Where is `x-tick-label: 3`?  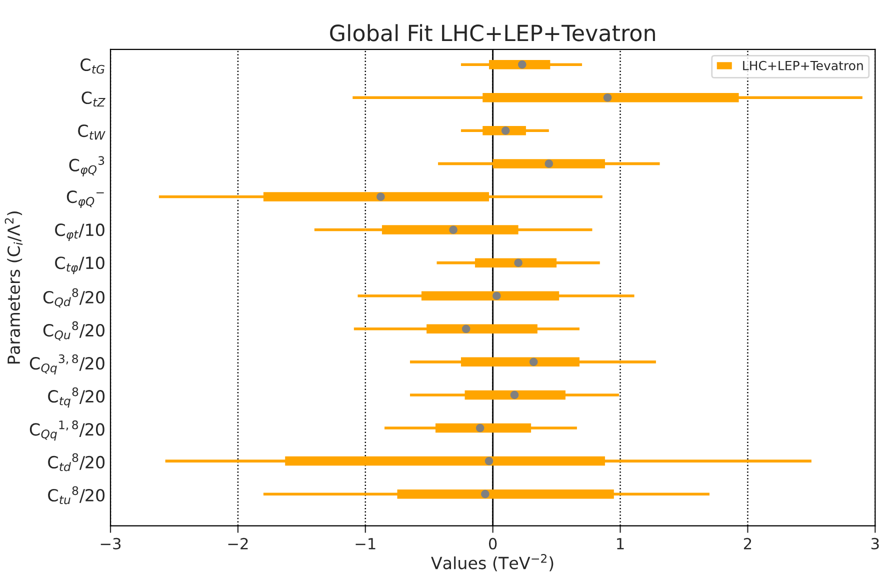 x-tick-label: 3 is located at coordinates (875, 544).